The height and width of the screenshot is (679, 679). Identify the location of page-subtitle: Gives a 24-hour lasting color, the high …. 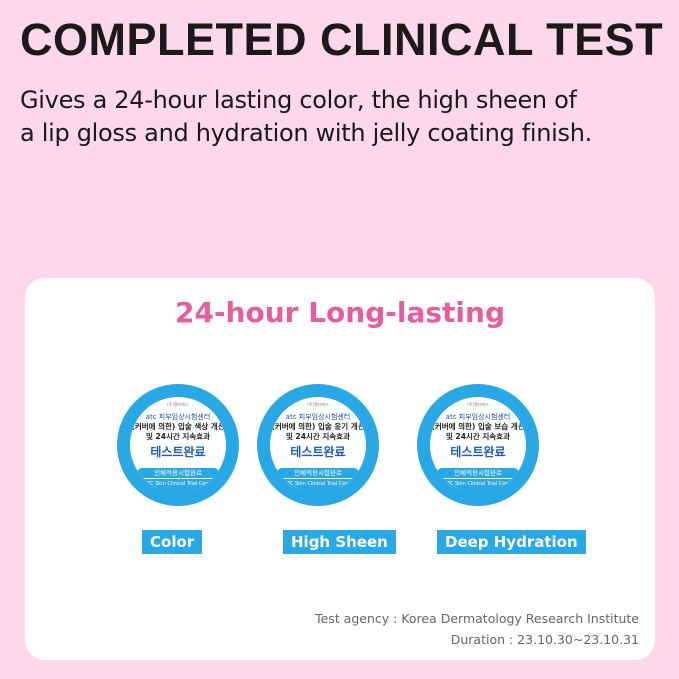
(306, 117).